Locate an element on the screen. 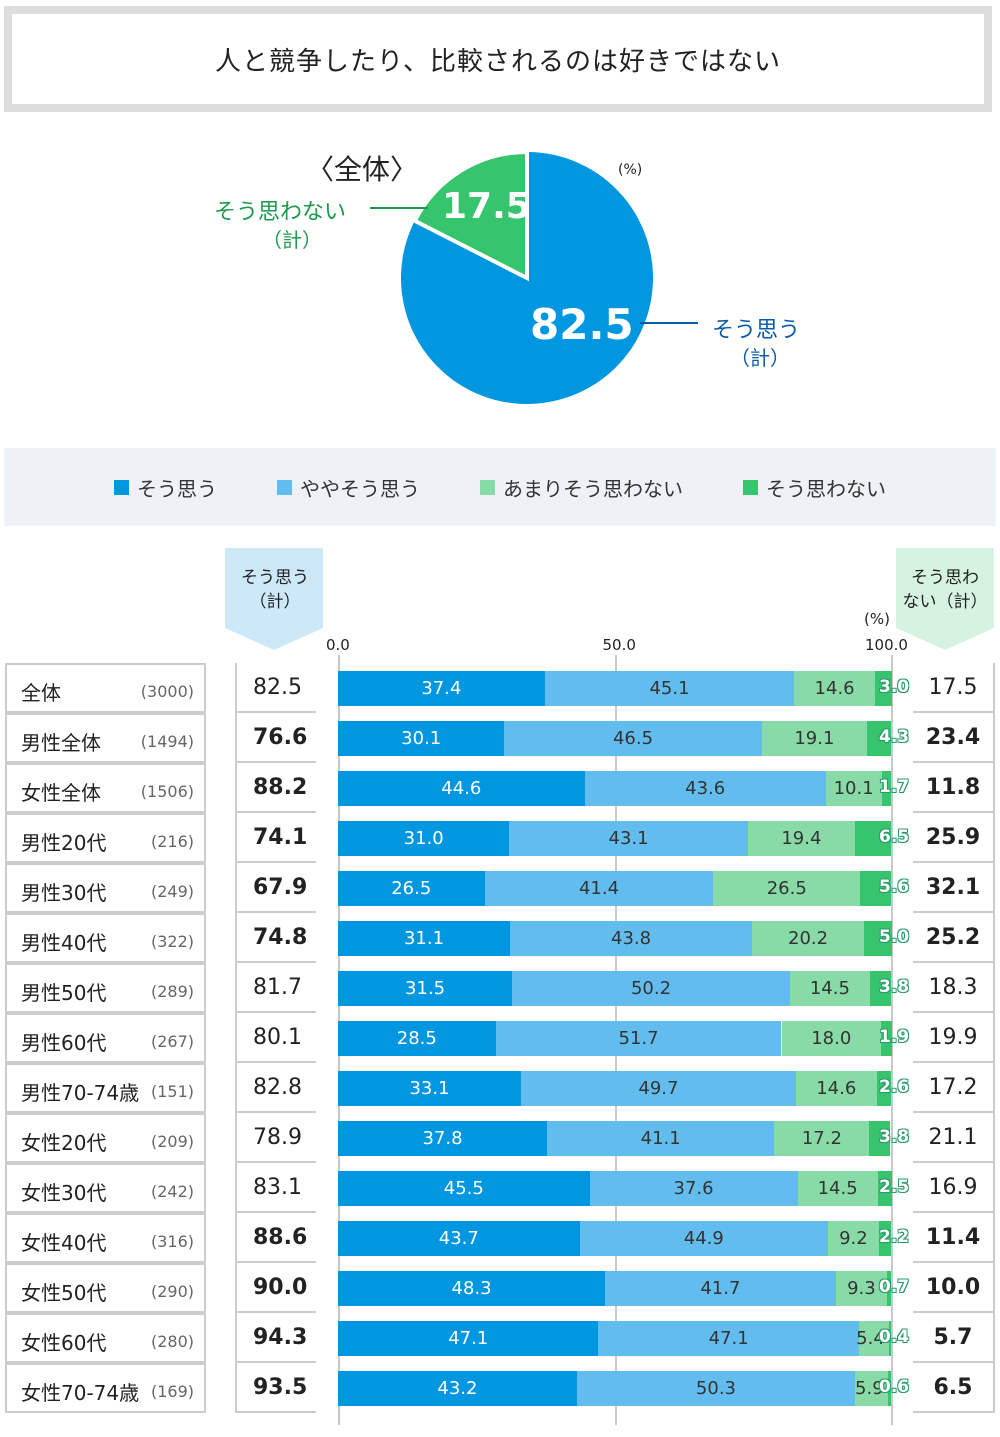  pie-no-value: 17.5 is located at coordinates (486, 206).